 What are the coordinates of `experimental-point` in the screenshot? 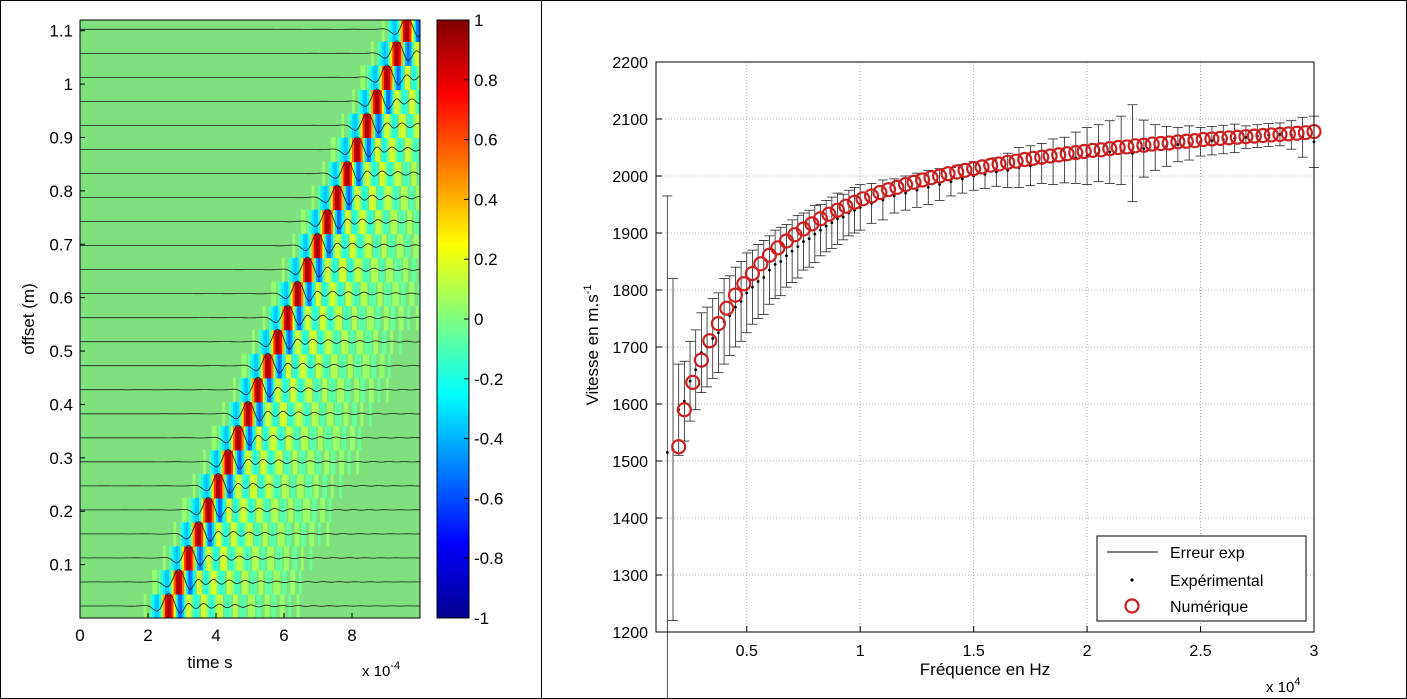 It's located at (696, 370).